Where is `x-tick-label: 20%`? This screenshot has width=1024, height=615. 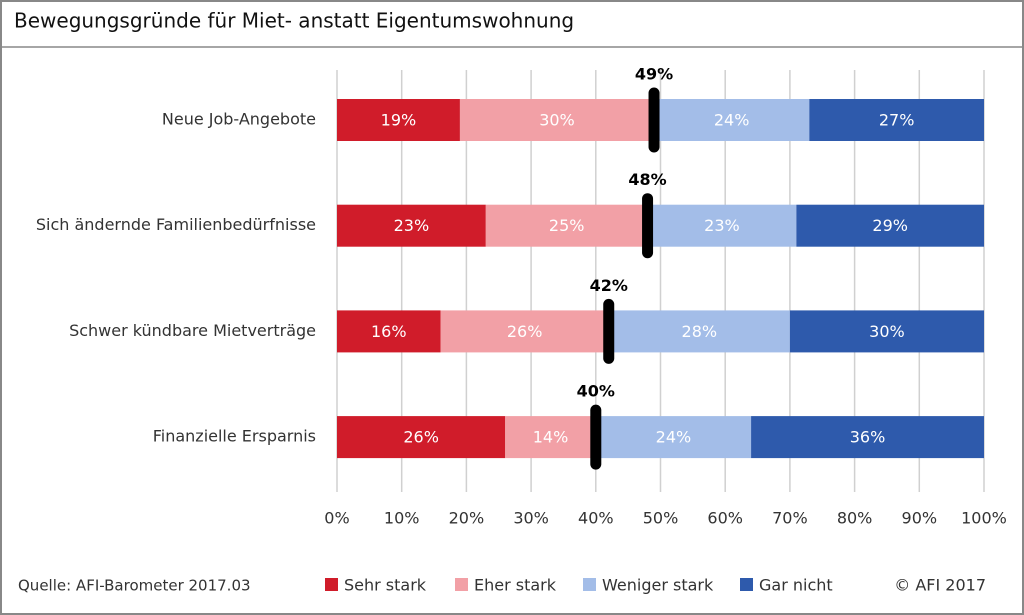 x-tick-label: 20% is located at coordinates (467, 518).